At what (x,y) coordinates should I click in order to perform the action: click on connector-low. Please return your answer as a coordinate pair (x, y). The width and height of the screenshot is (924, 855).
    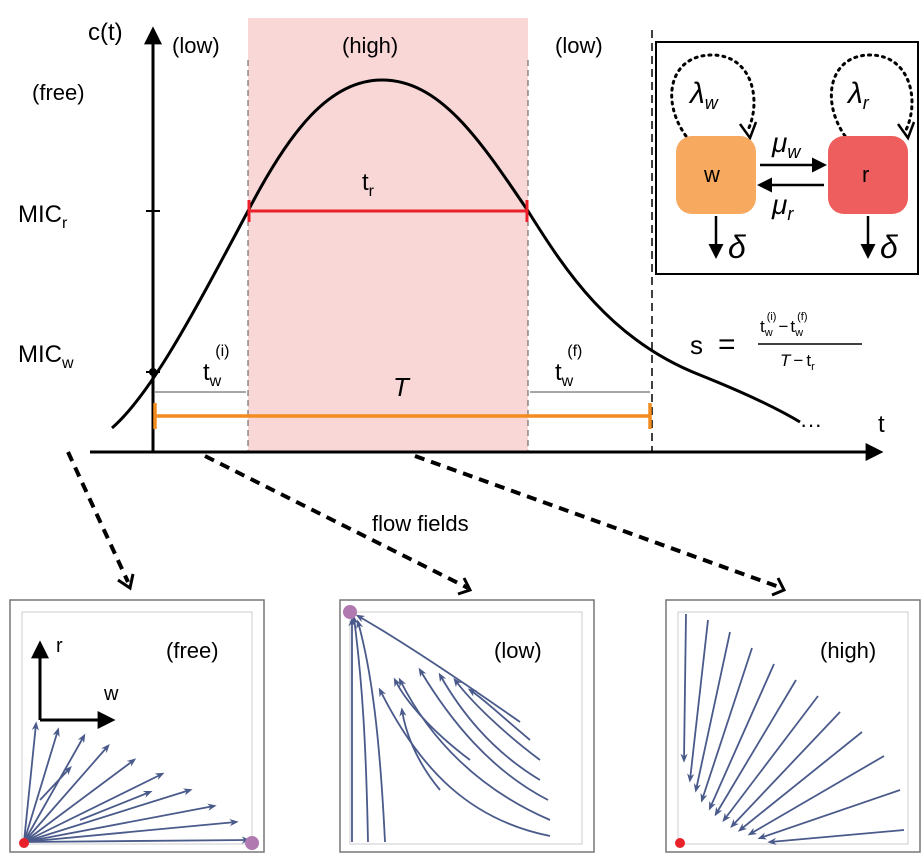
    Looking at the image, I should click on (336, 522).